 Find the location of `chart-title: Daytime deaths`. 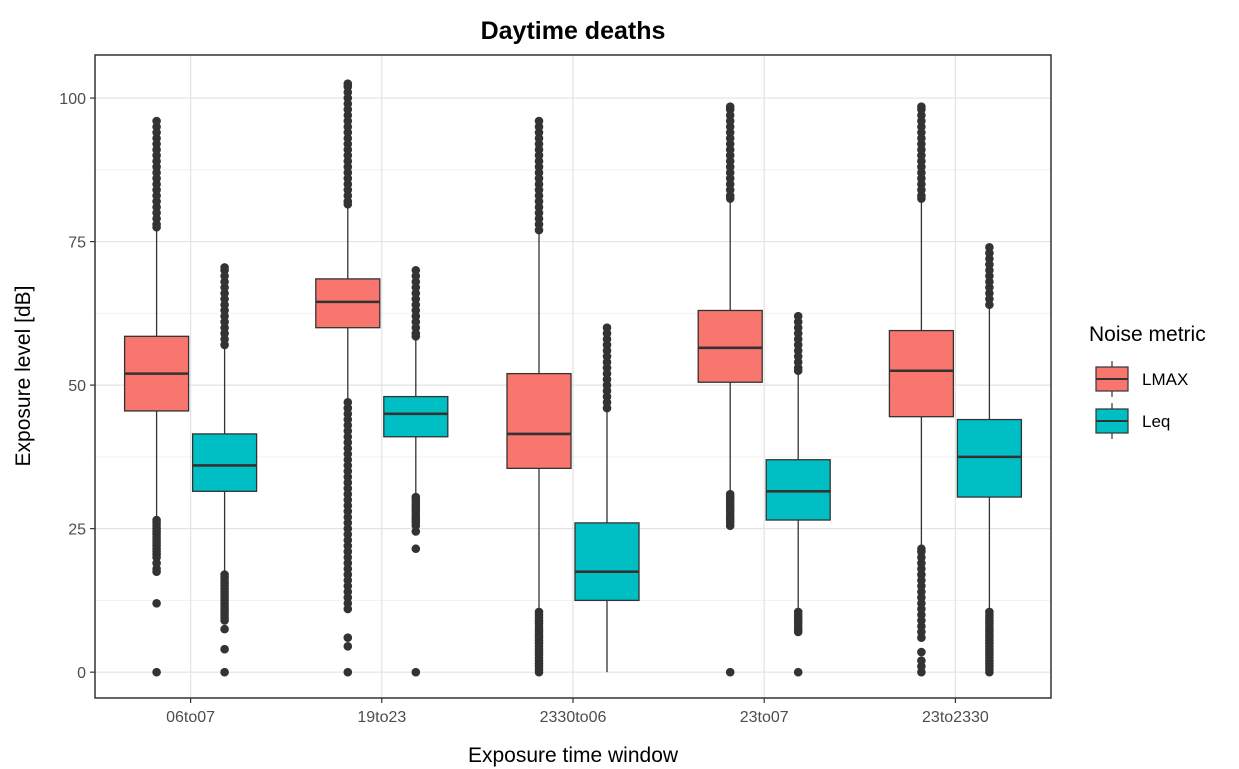

chart-title: Daytime deaths is located at coordinates (573, 31).